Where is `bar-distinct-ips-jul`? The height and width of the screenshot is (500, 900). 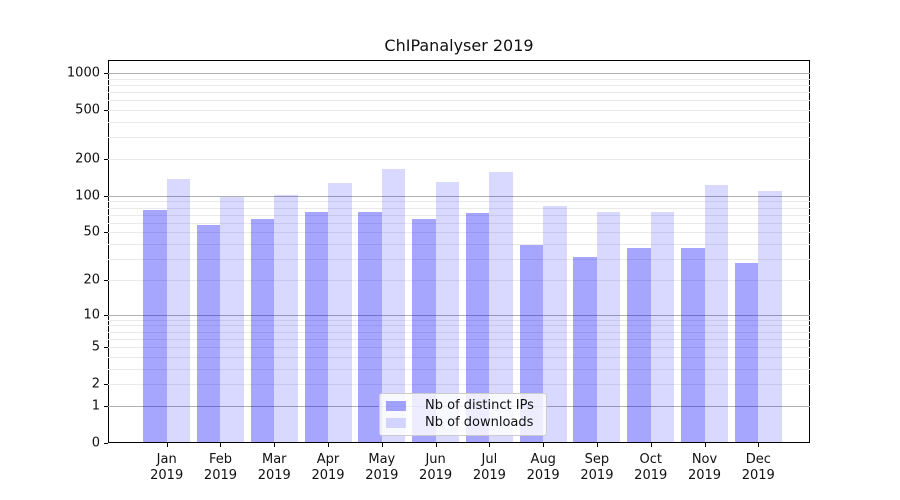
bar-distinct-ips-jul is located at coordinates (477, 327).